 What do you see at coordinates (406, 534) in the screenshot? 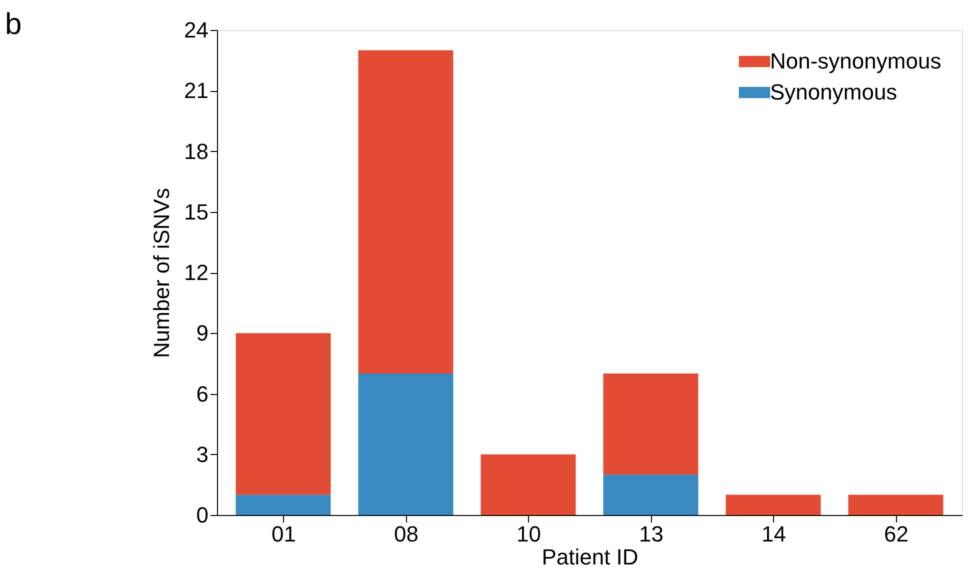
I see `x-tick-label: 08` at bounding box center [406, 534].